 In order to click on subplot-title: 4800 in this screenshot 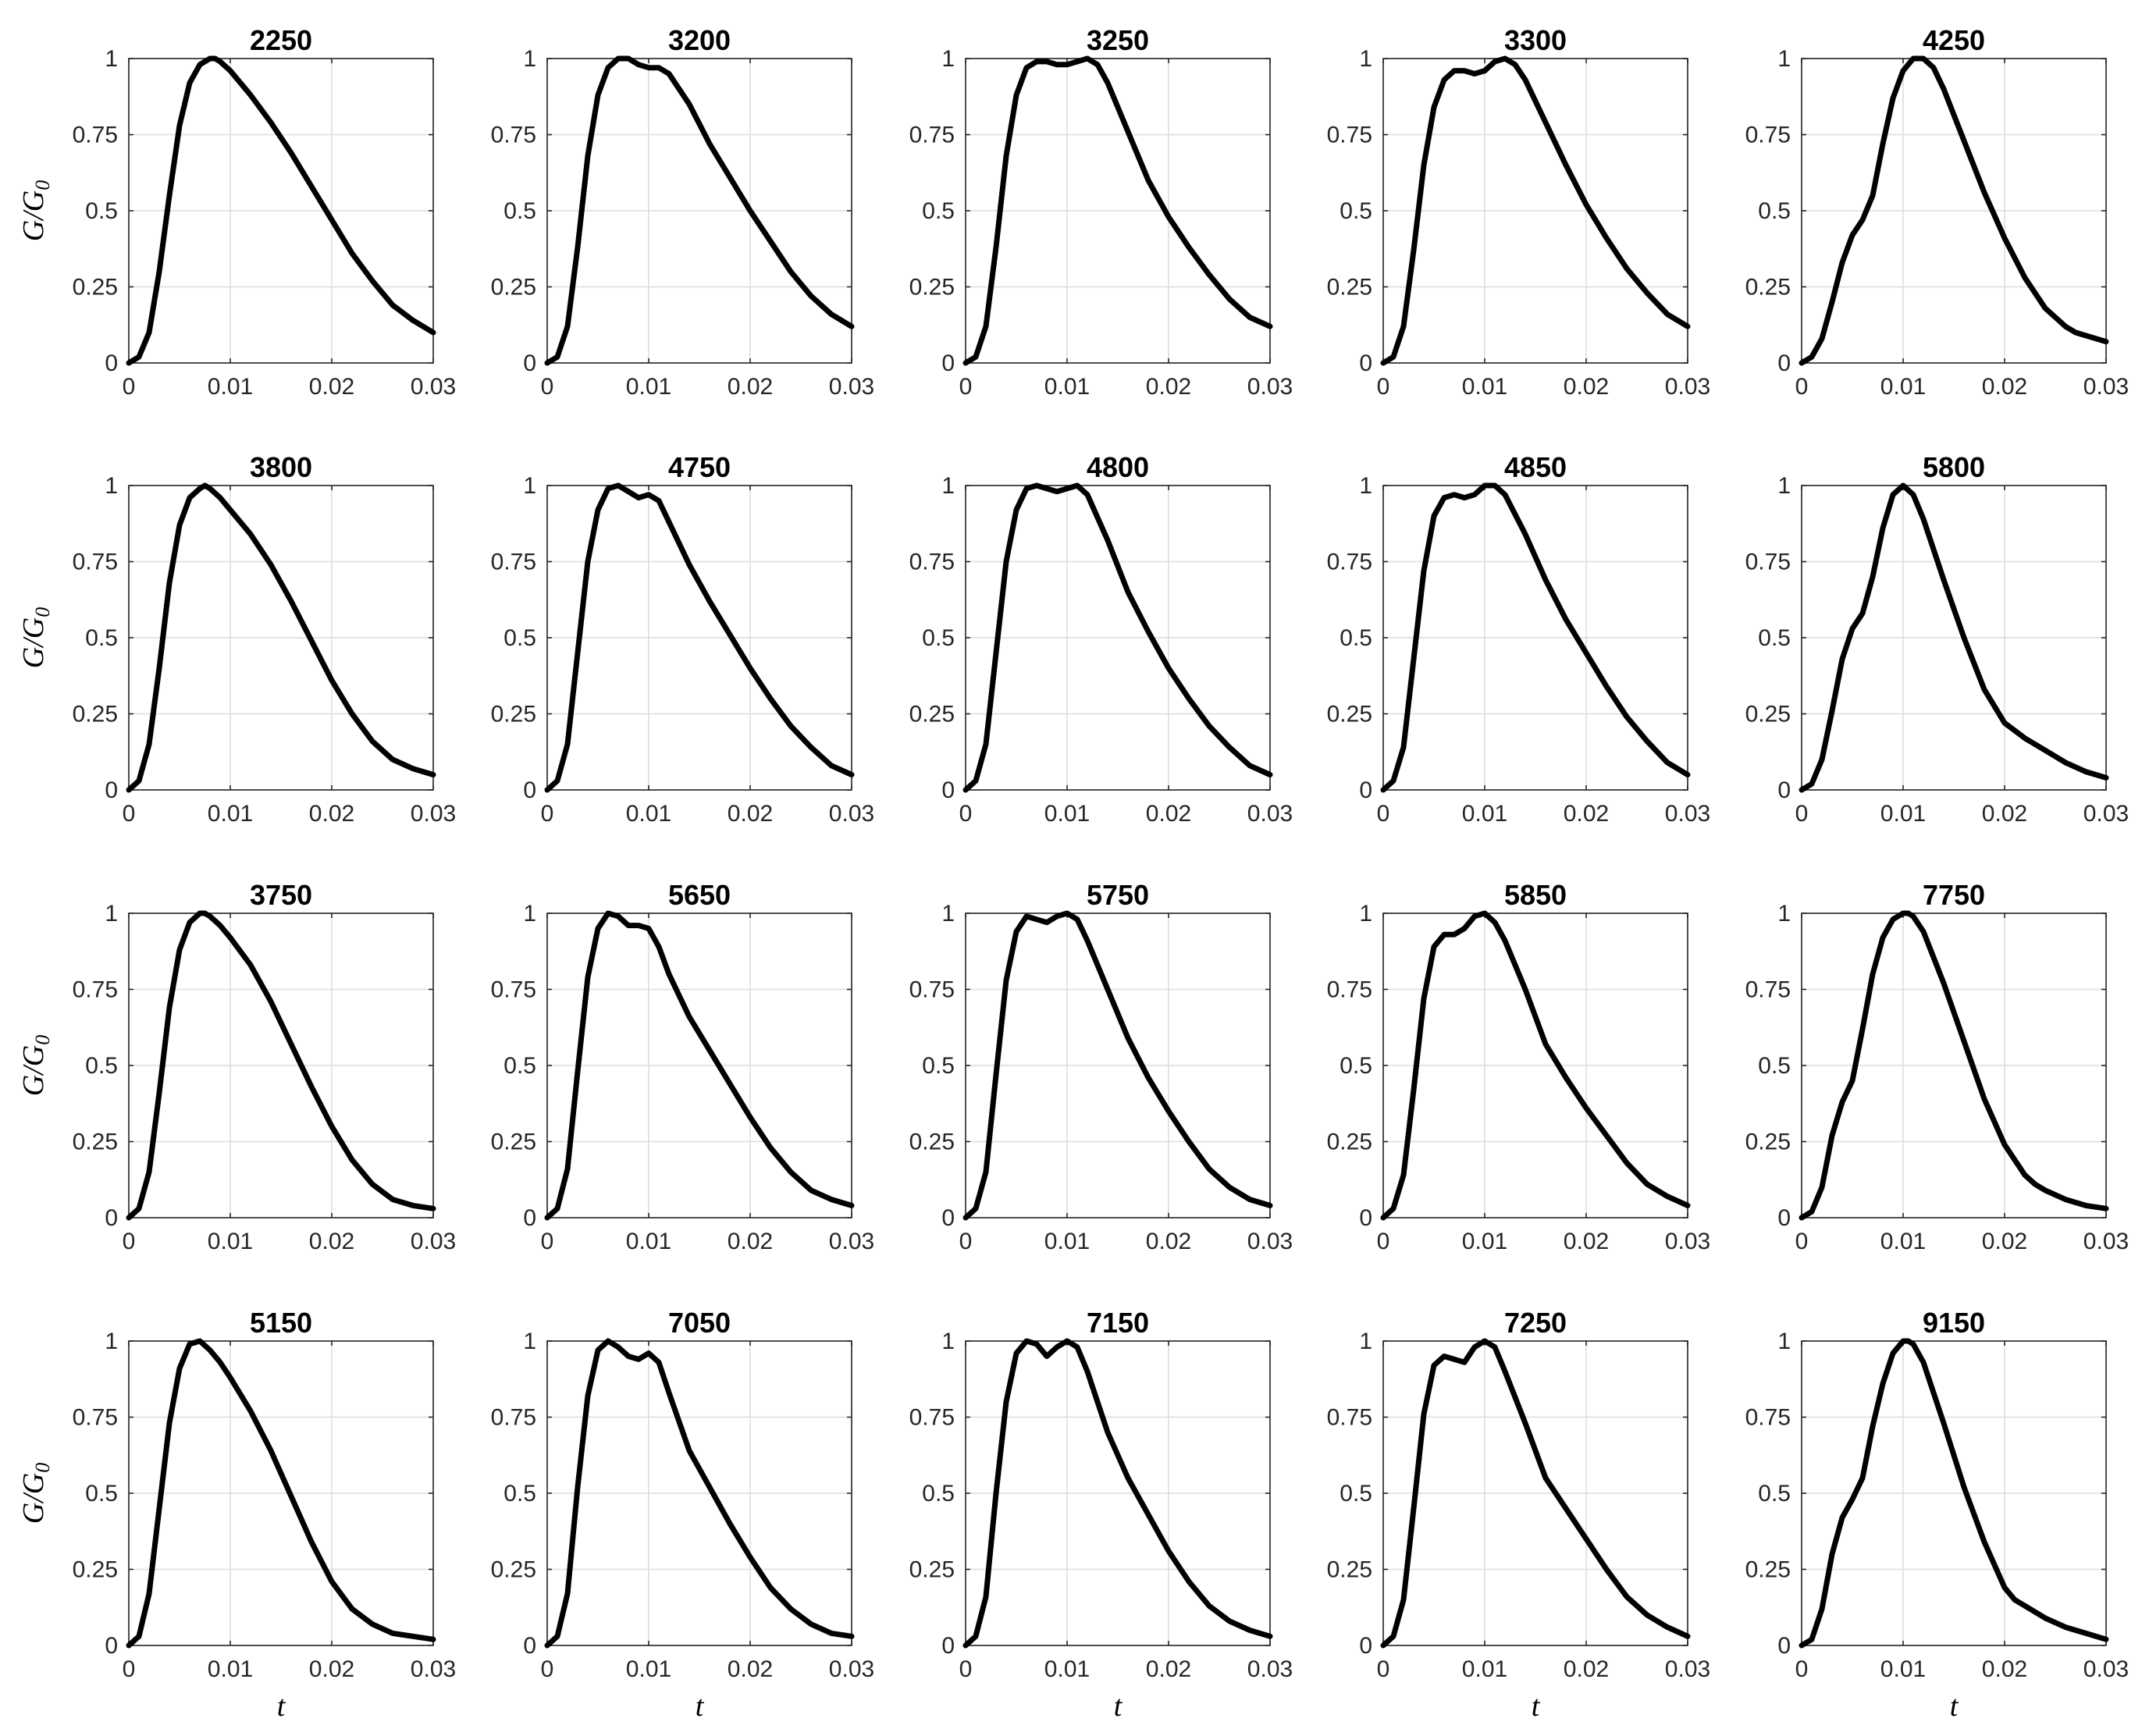, I will do `click(1118, 467)`.